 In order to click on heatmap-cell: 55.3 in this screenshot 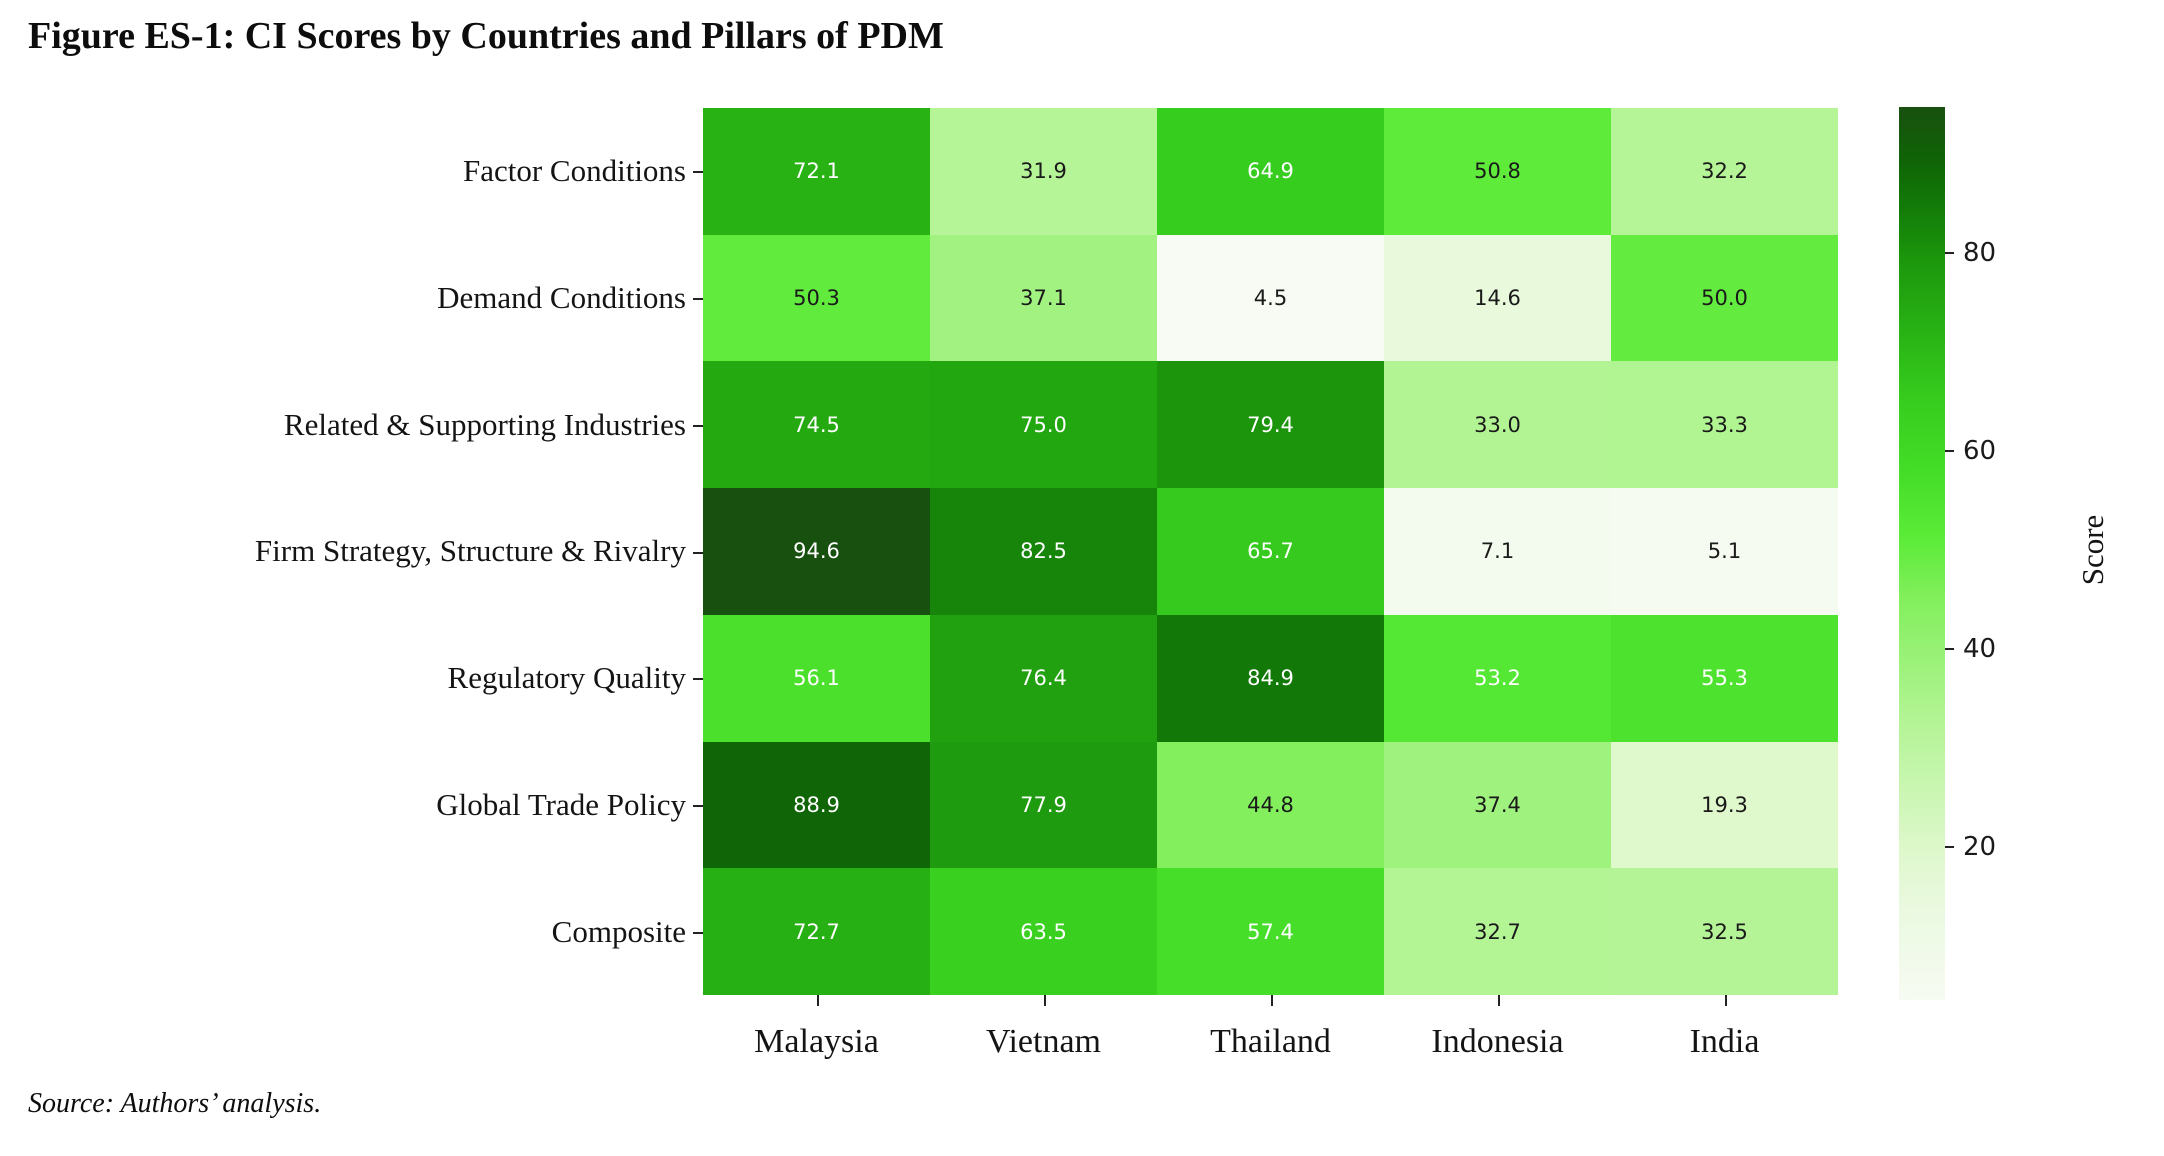, I will do `click(1724, 678)`.